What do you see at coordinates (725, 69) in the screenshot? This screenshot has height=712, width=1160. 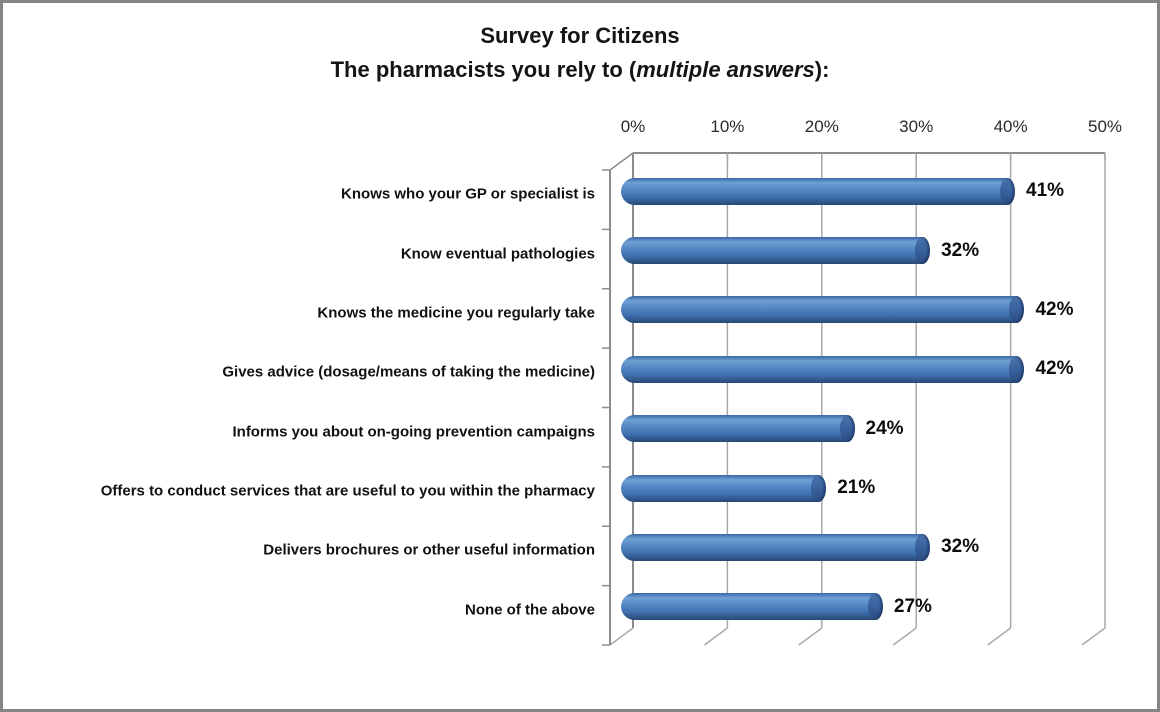 I see `chart-title-italic: multiple answers` at bounding box center [725, 69].